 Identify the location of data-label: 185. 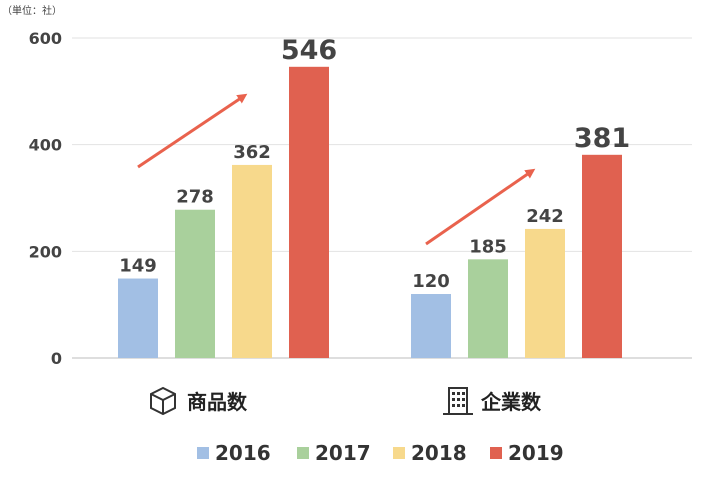
(488, 246).